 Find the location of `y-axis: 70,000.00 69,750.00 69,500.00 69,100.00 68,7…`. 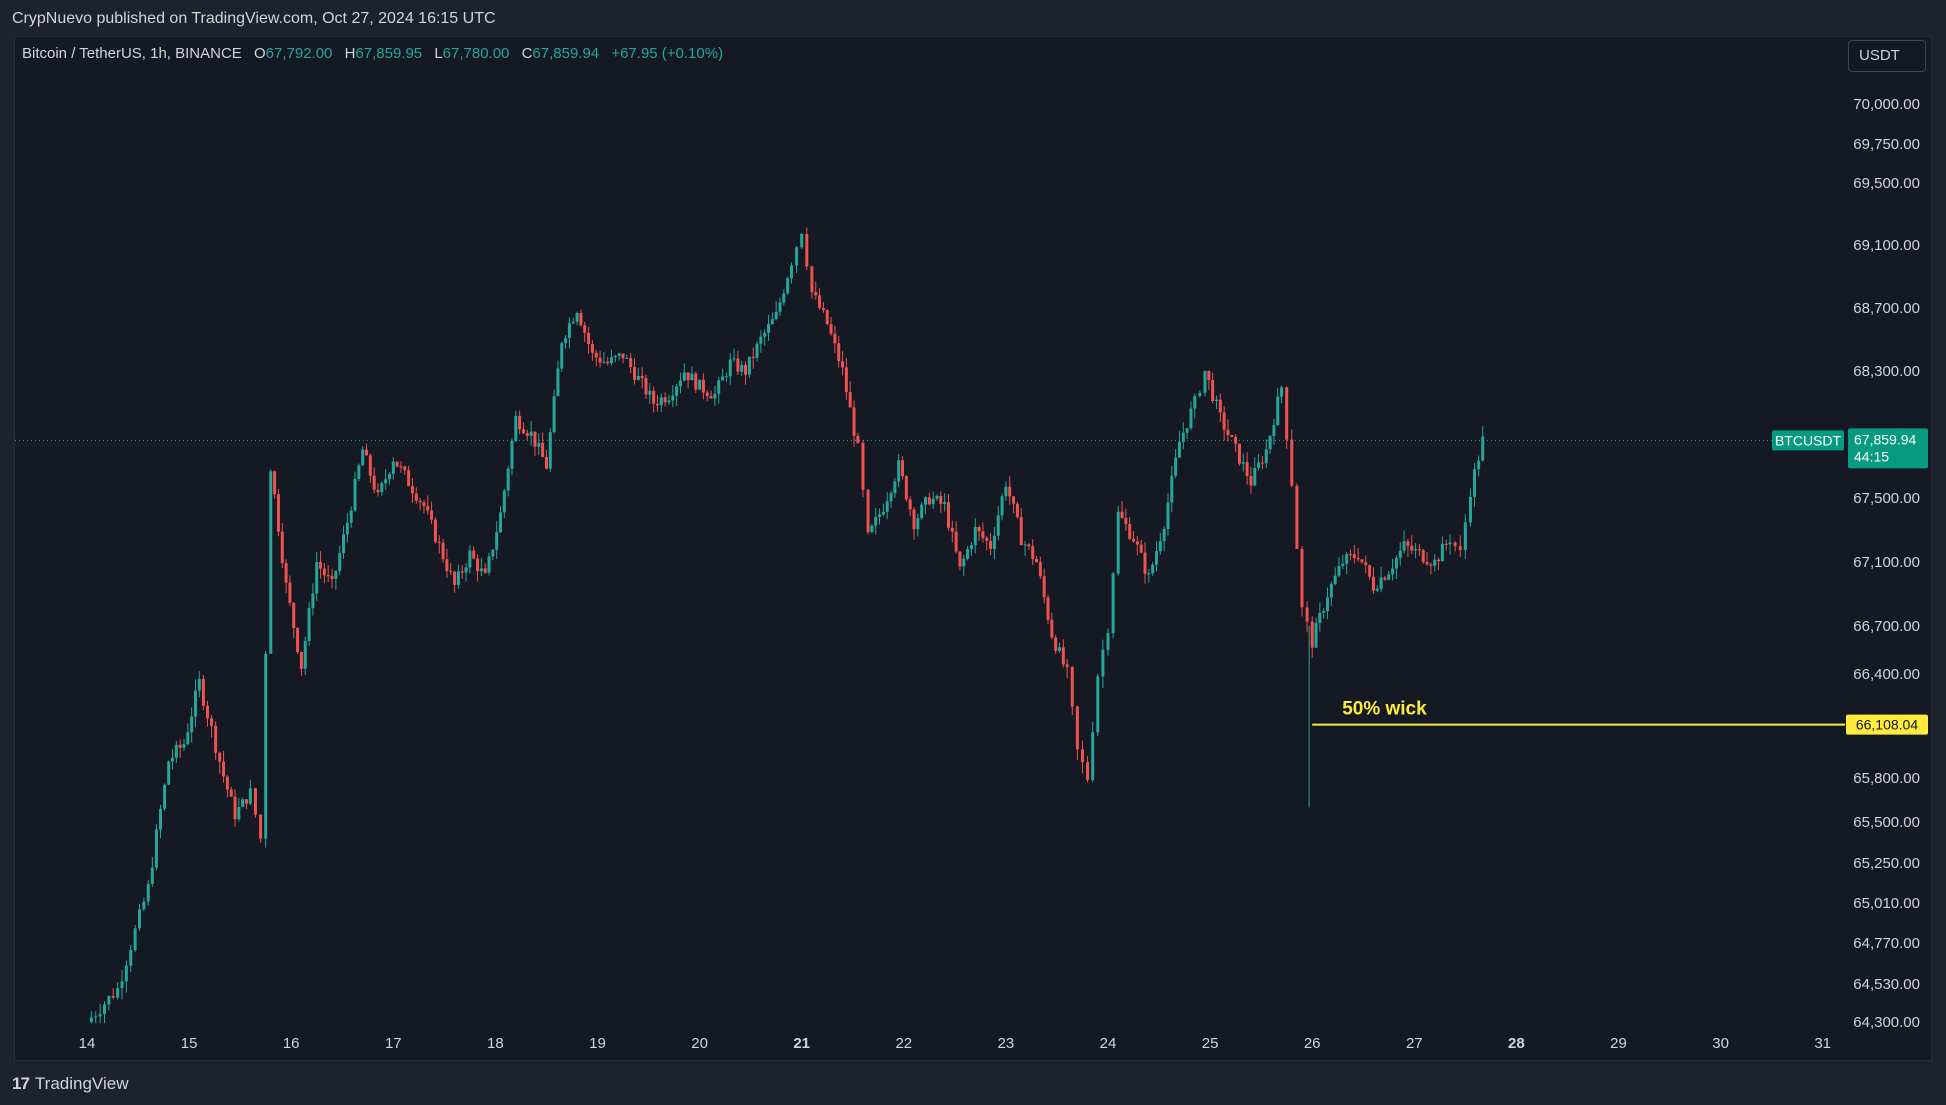

y-axis: 70,000.00 69,750.00 69,500.00 69,100.00 68,7… is located at coordinates (1886, 563).